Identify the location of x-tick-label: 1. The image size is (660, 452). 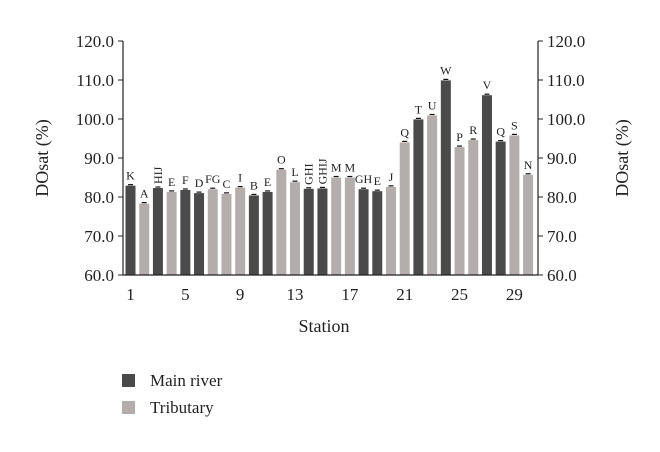
(130, 294).